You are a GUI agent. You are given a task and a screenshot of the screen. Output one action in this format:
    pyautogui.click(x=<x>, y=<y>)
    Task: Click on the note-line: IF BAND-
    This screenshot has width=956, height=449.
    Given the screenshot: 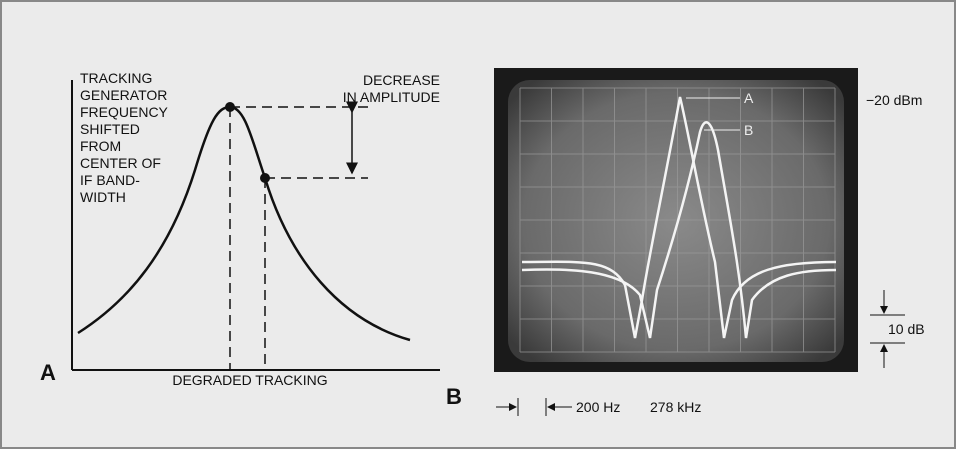 What is the action you would take?
    pyautogui.click(x=110, y=180)
    